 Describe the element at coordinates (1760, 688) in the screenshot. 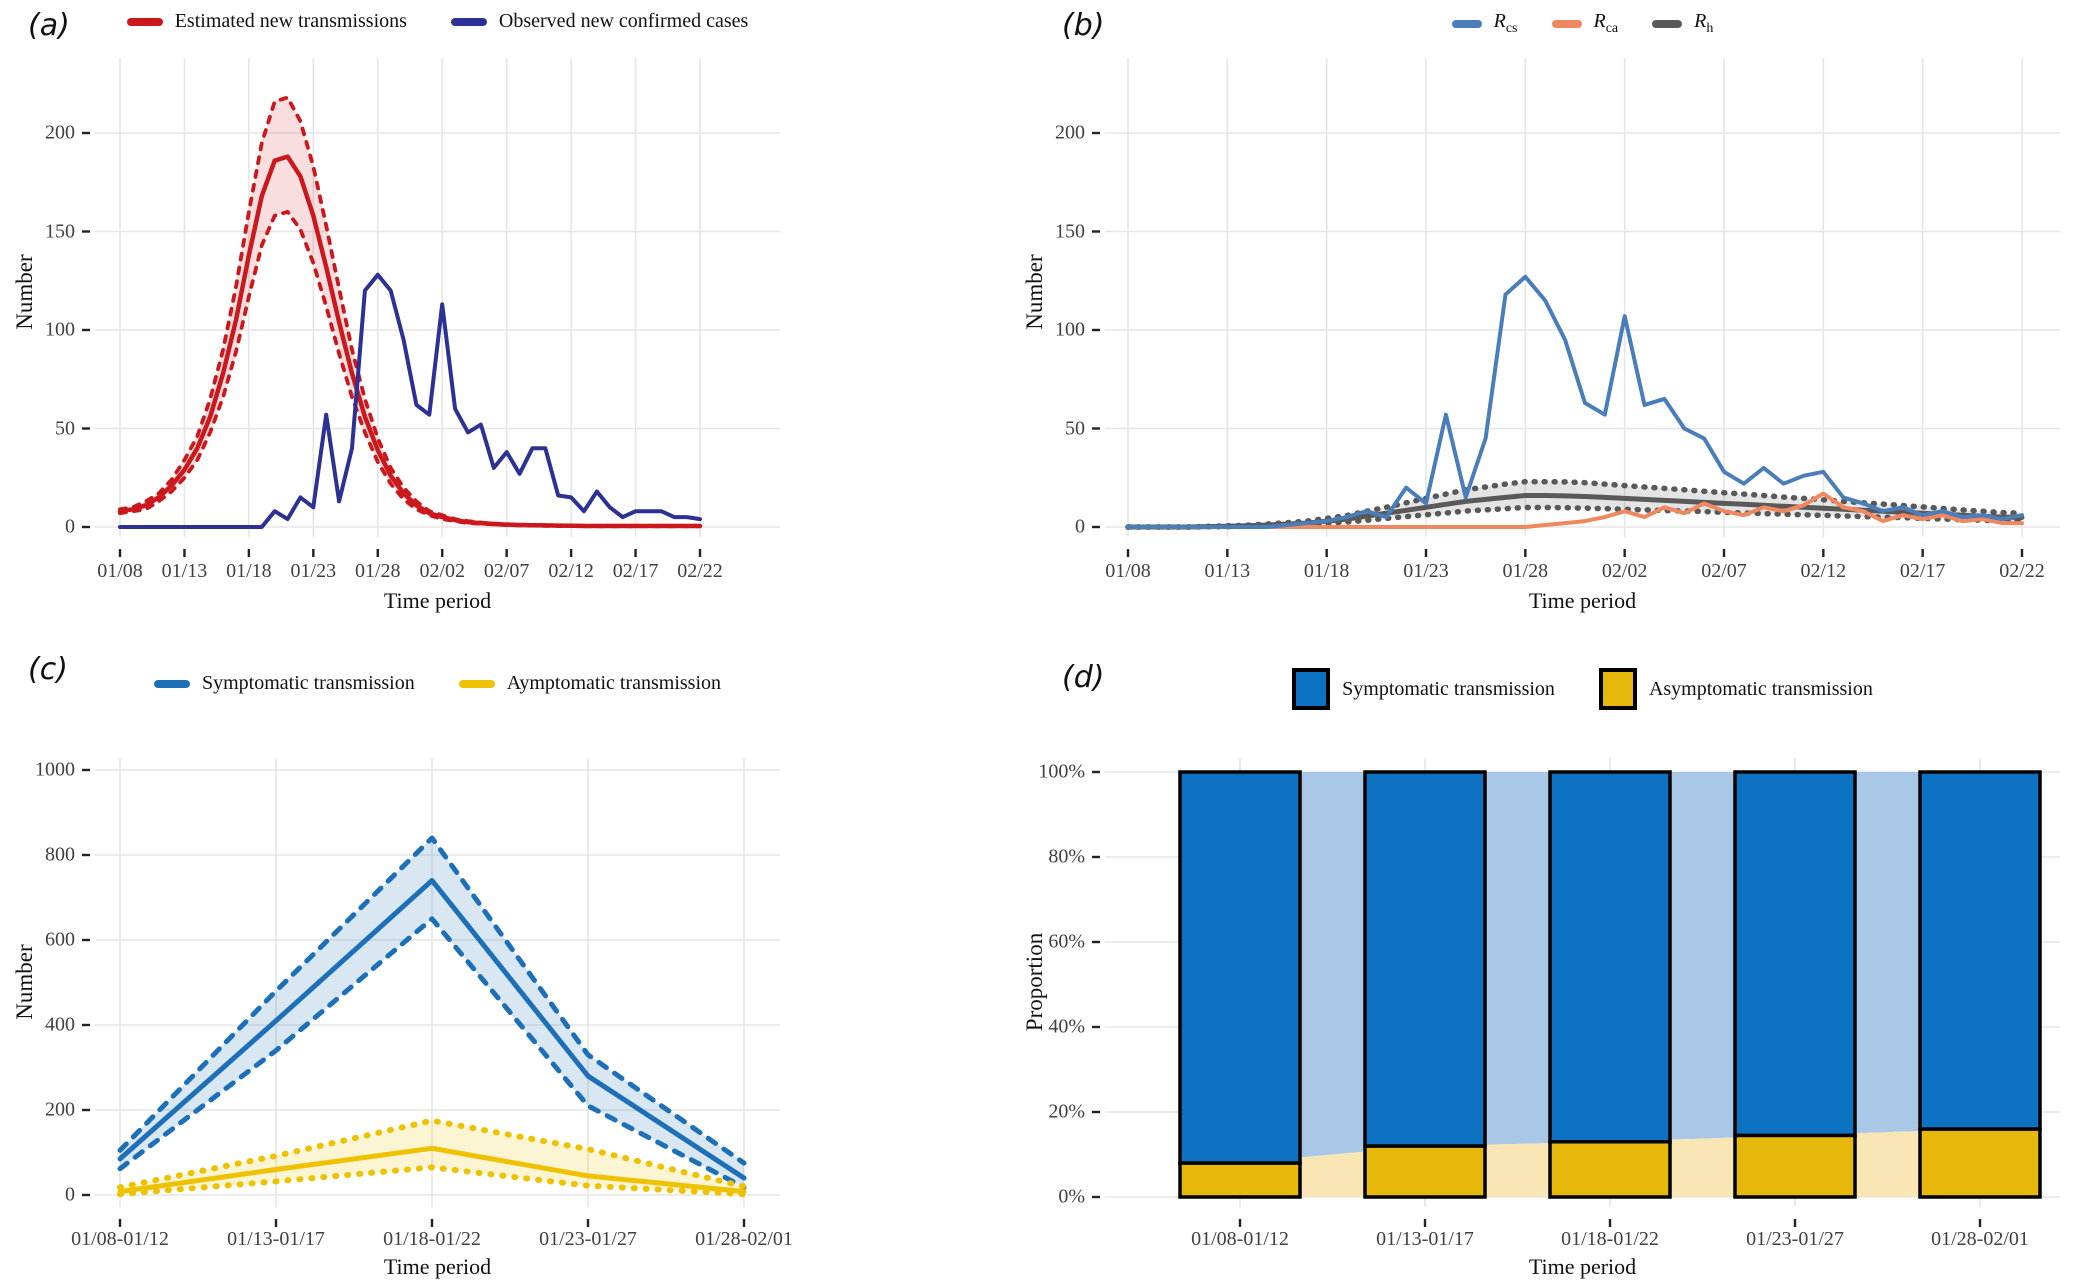

I see `legend-label: Asymptomatic transmission` at that location.